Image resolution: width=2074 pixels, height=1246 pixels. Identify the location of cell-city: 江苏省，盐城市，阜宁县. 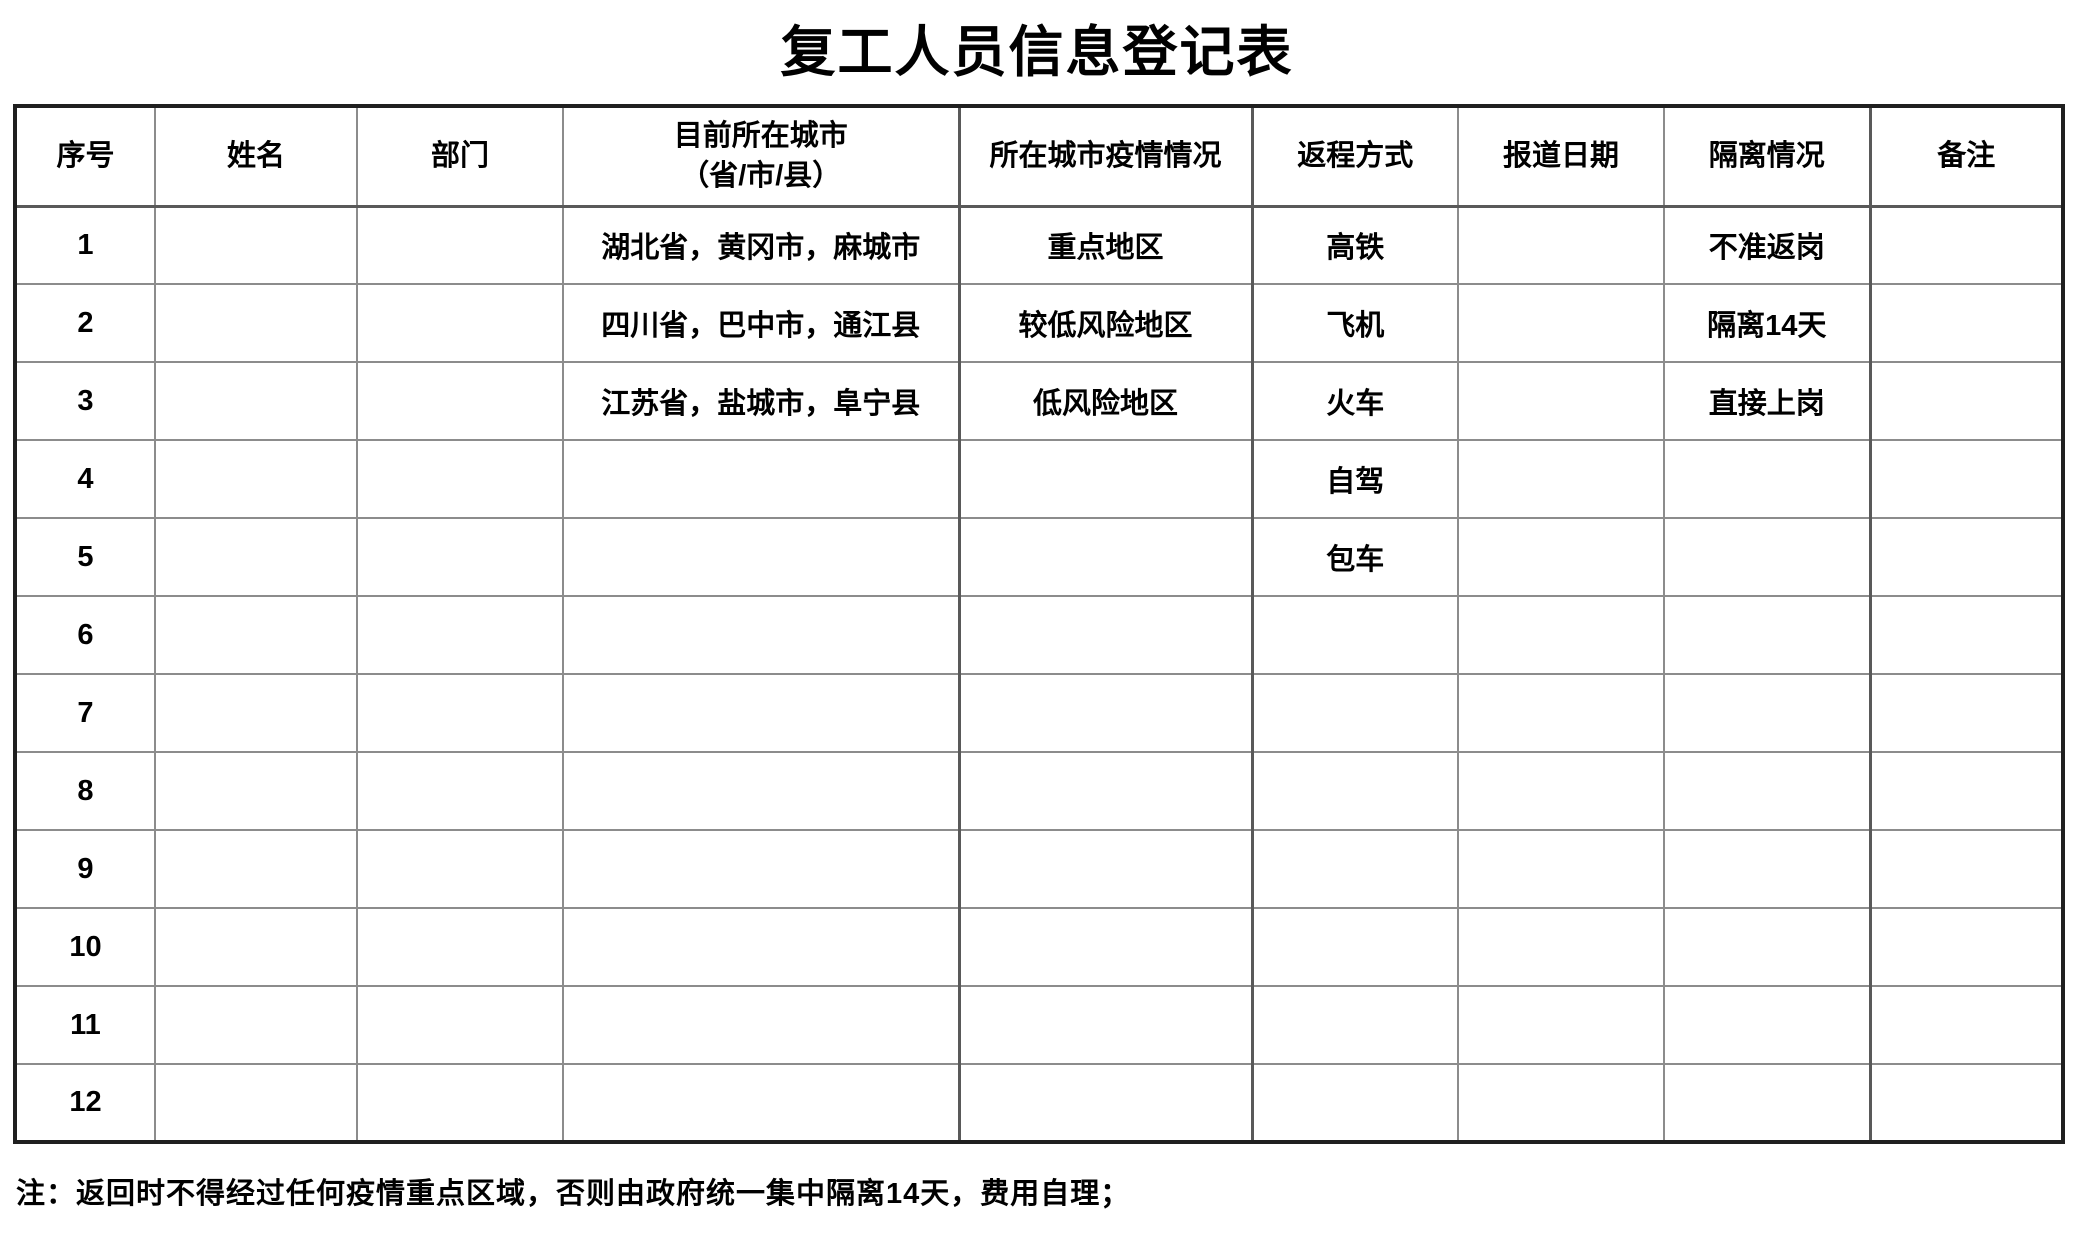
(761, 401).